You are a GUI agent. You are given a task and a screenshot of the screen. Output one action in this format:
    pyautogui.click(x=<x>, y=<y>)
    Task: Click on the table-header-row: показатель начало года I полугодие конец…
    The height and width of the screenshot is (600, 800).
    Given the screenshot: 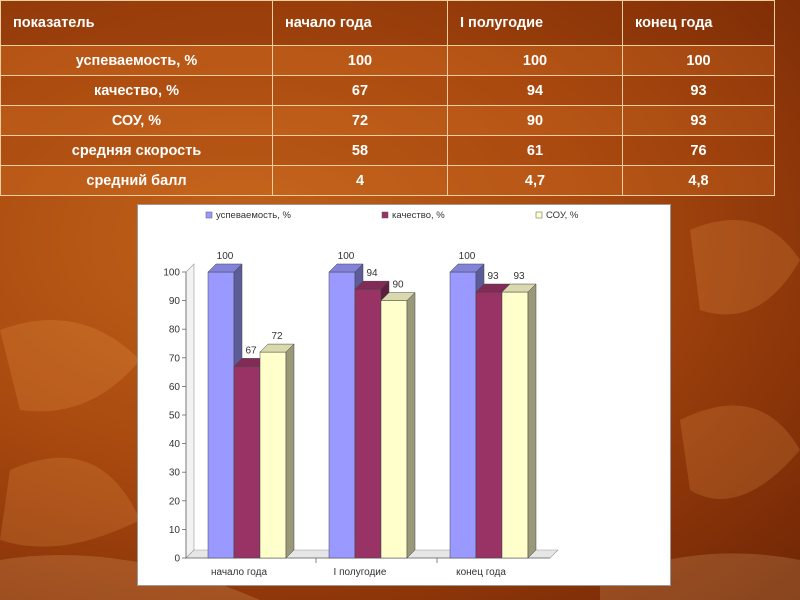 What is the action you would take?
    pyautogui.click(x=387, y=23)
    